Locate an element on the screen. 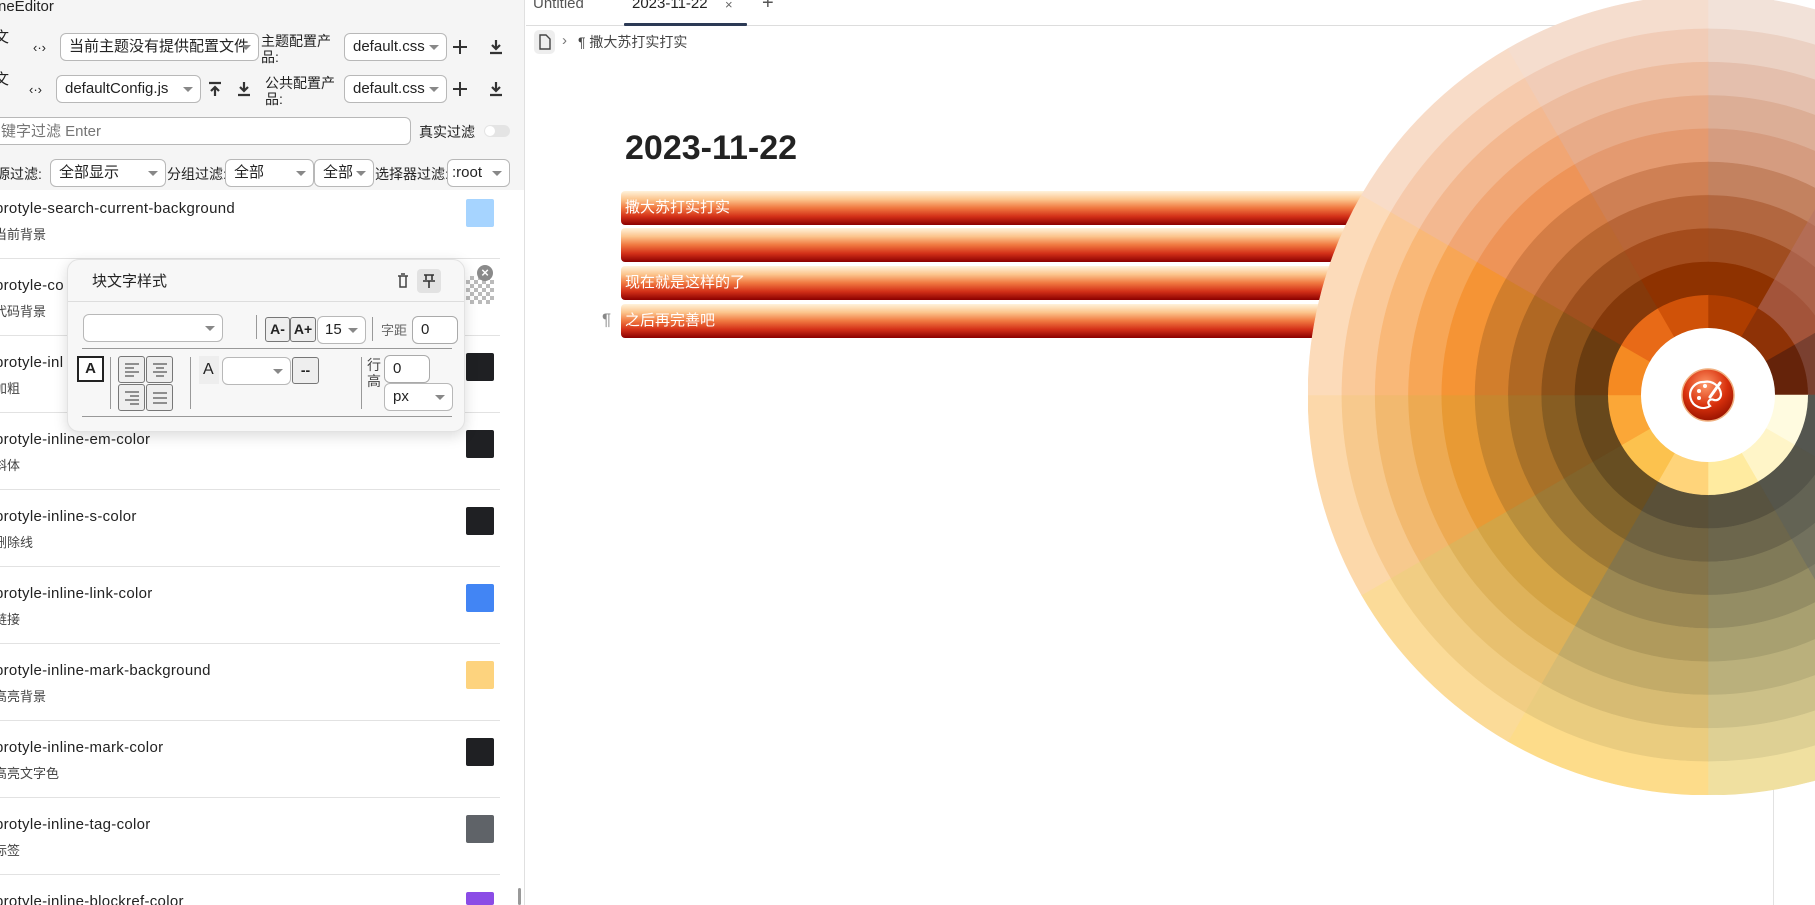  source-filter-select: 全部显示 is located at coordinates (108, 173).